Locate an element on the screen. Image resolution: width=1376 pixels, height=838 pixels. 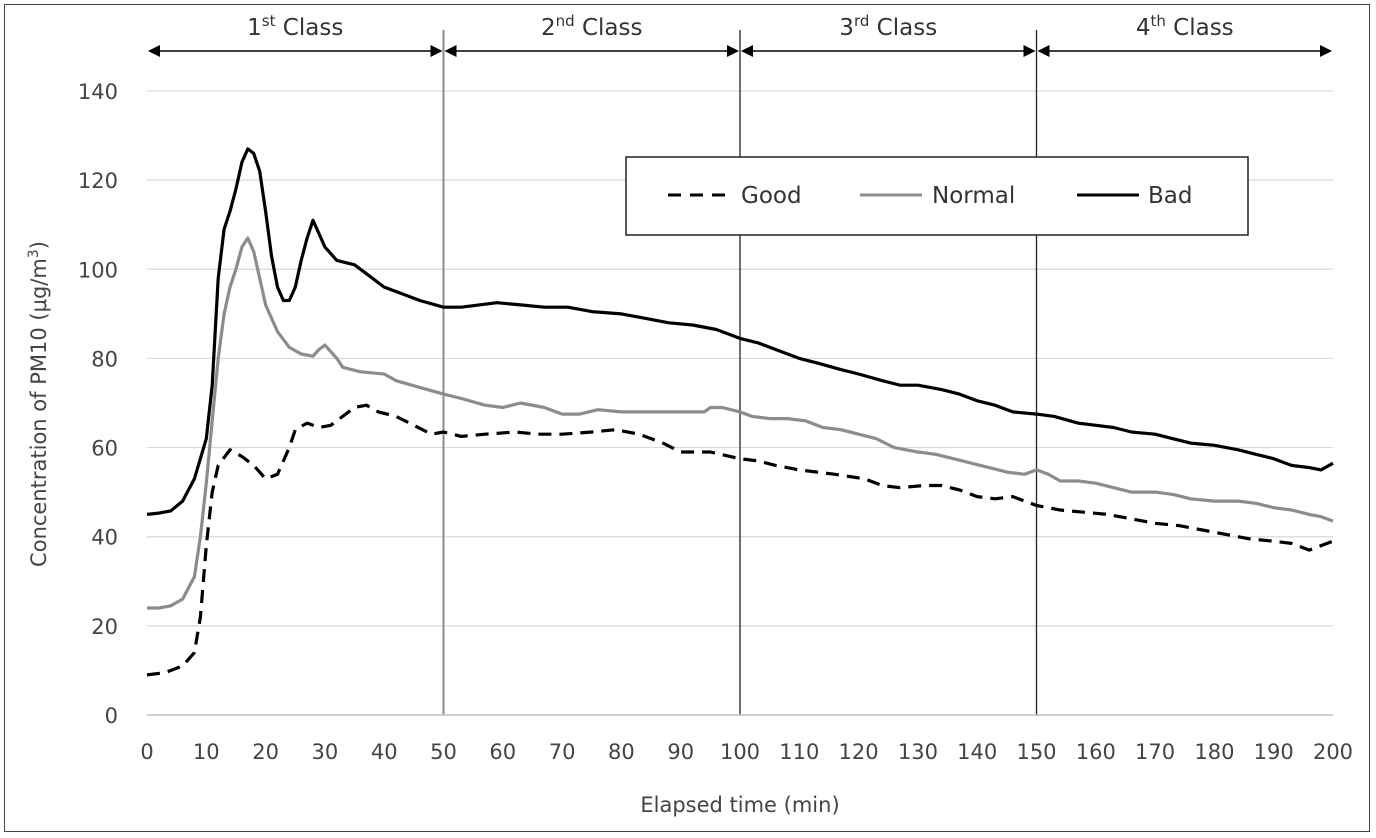
x-tick-label: 100 is located at coordinates (740, 752).